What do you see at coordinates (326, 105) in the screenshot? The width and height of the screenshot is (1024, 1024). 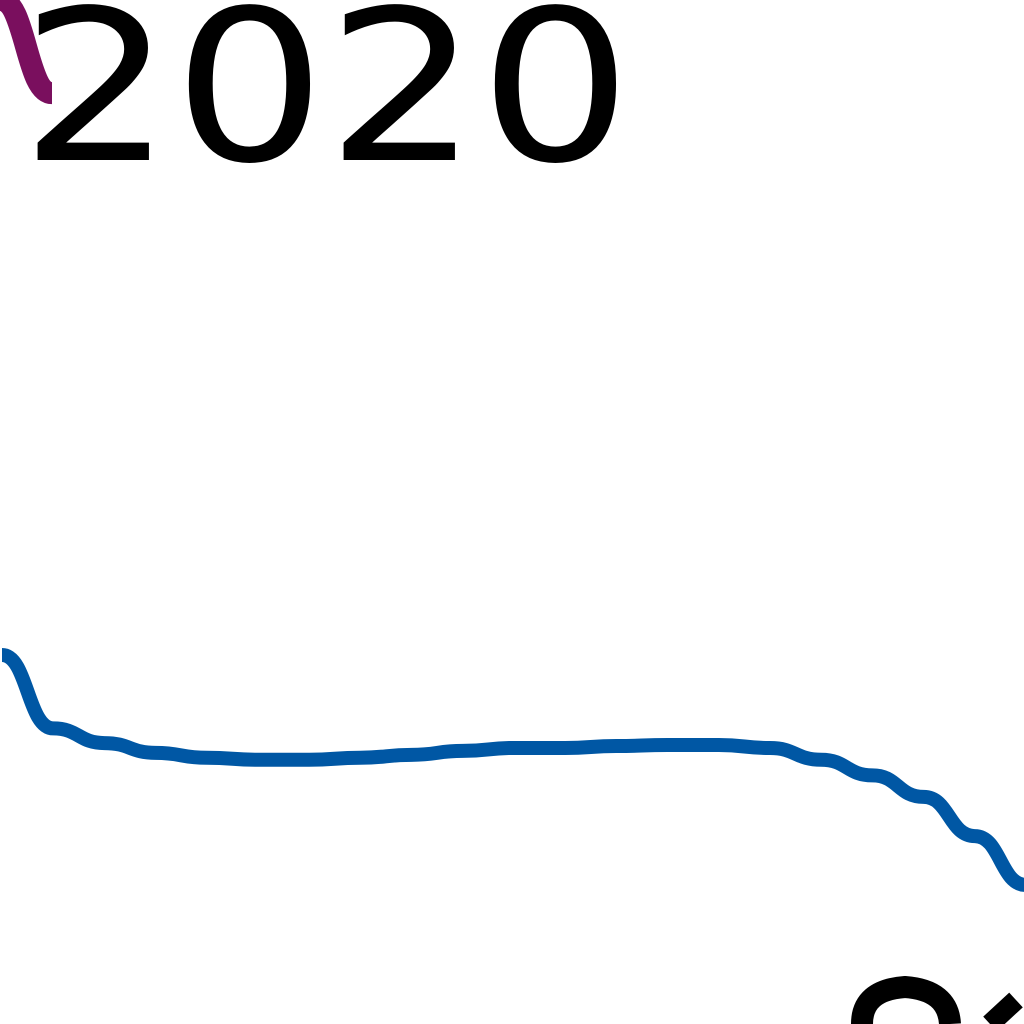 I see `year-annotation: 2020` at bounding box center [326, 105].